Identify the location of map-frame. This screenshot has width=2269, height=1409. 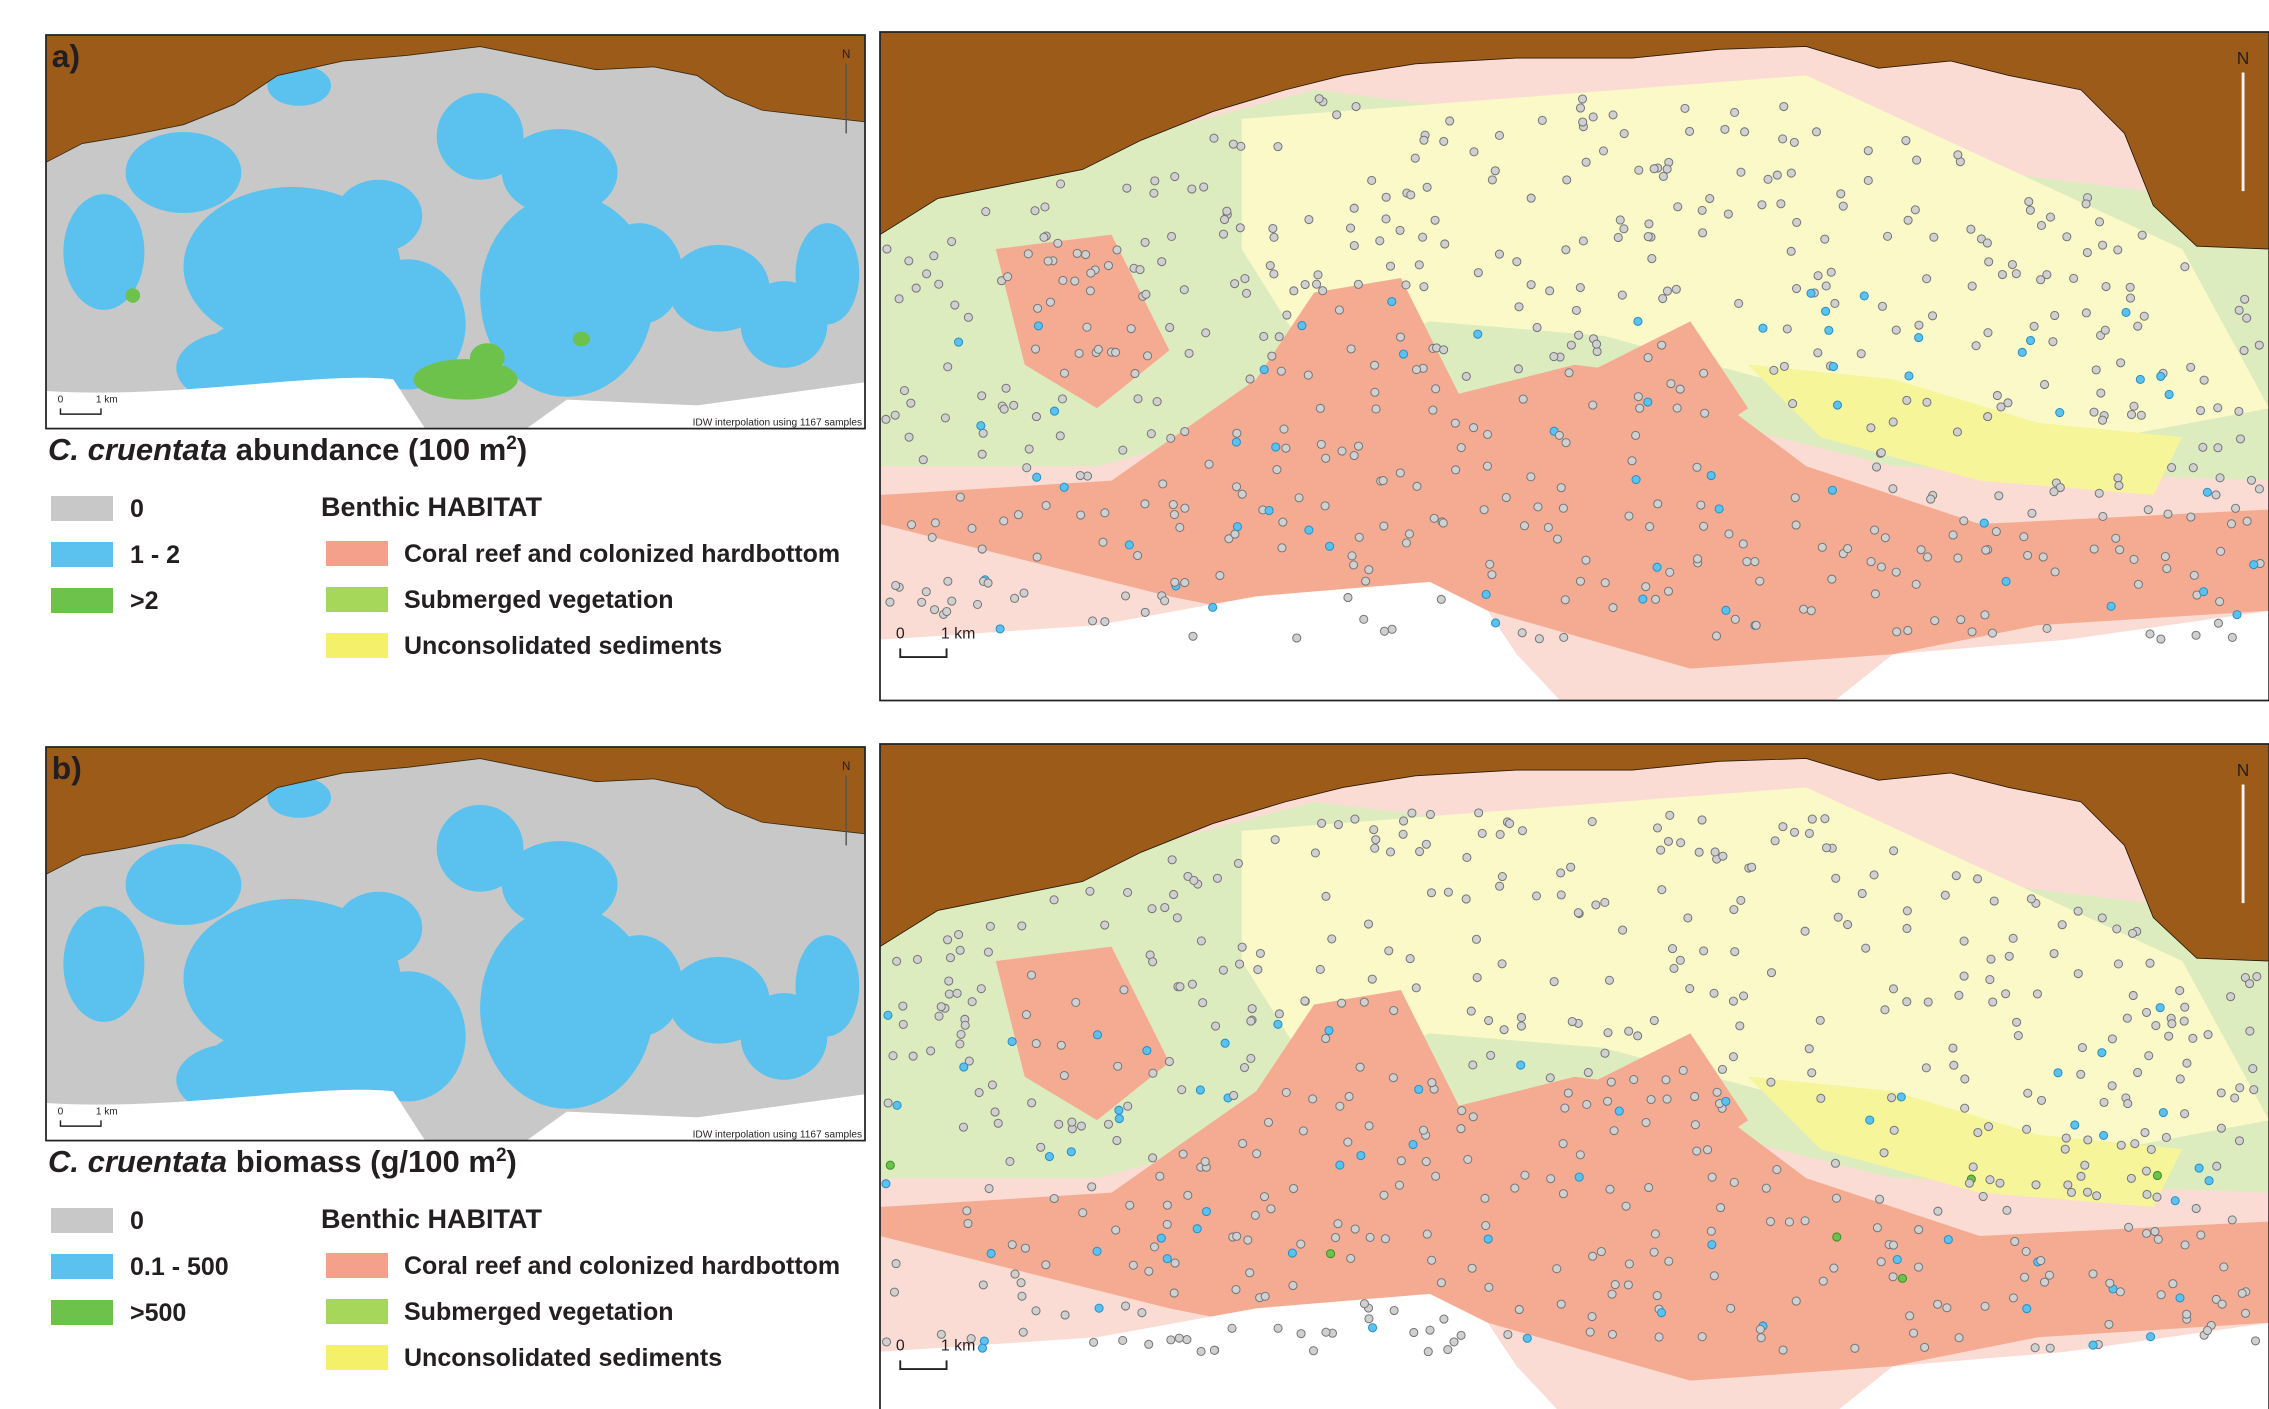
(455, 232).